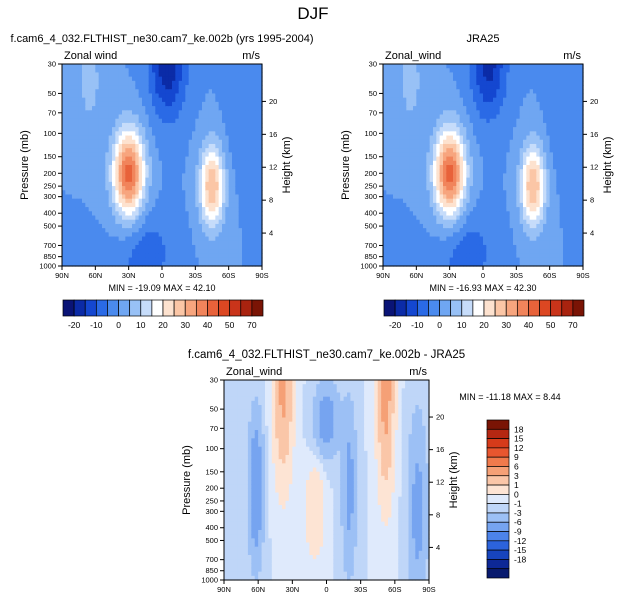 This screenshot has height=602, width=626. What do you see at coordinates (273, 167) in the screenshot?
I see `y-right-tick-label: 12` at bounding box center [273, 167].